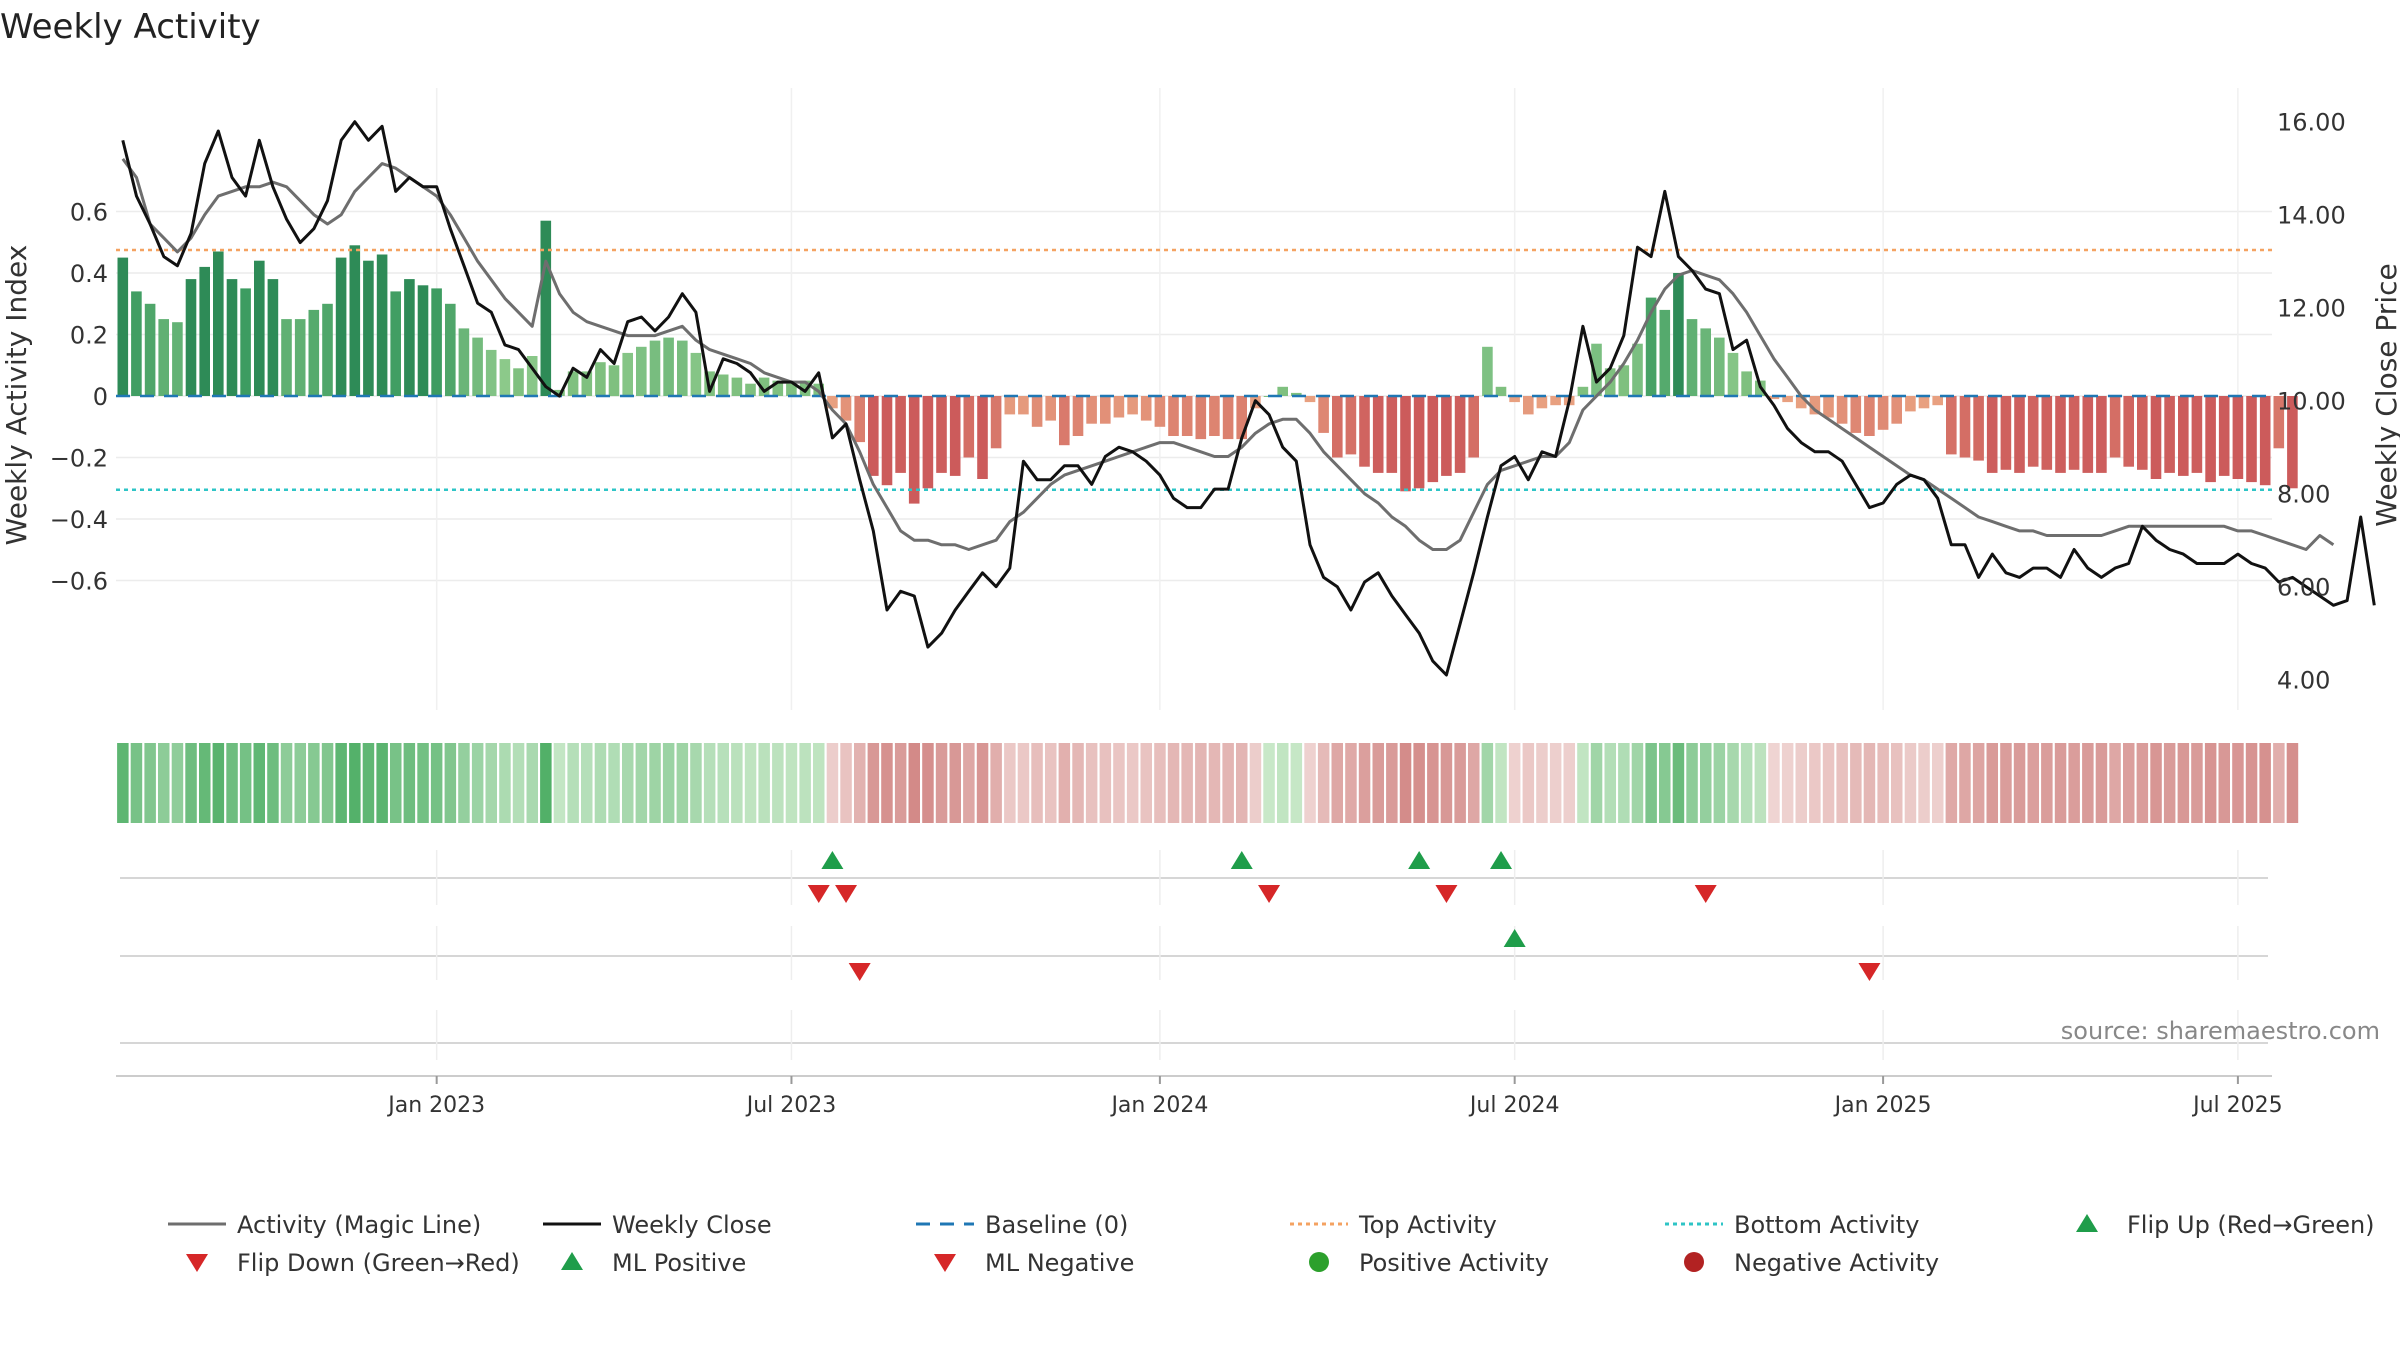 Image resolution: width=2400 pixels, height=1350 pixels. I want to click on flip-down-green-red-swatch, so click(197, 1263).